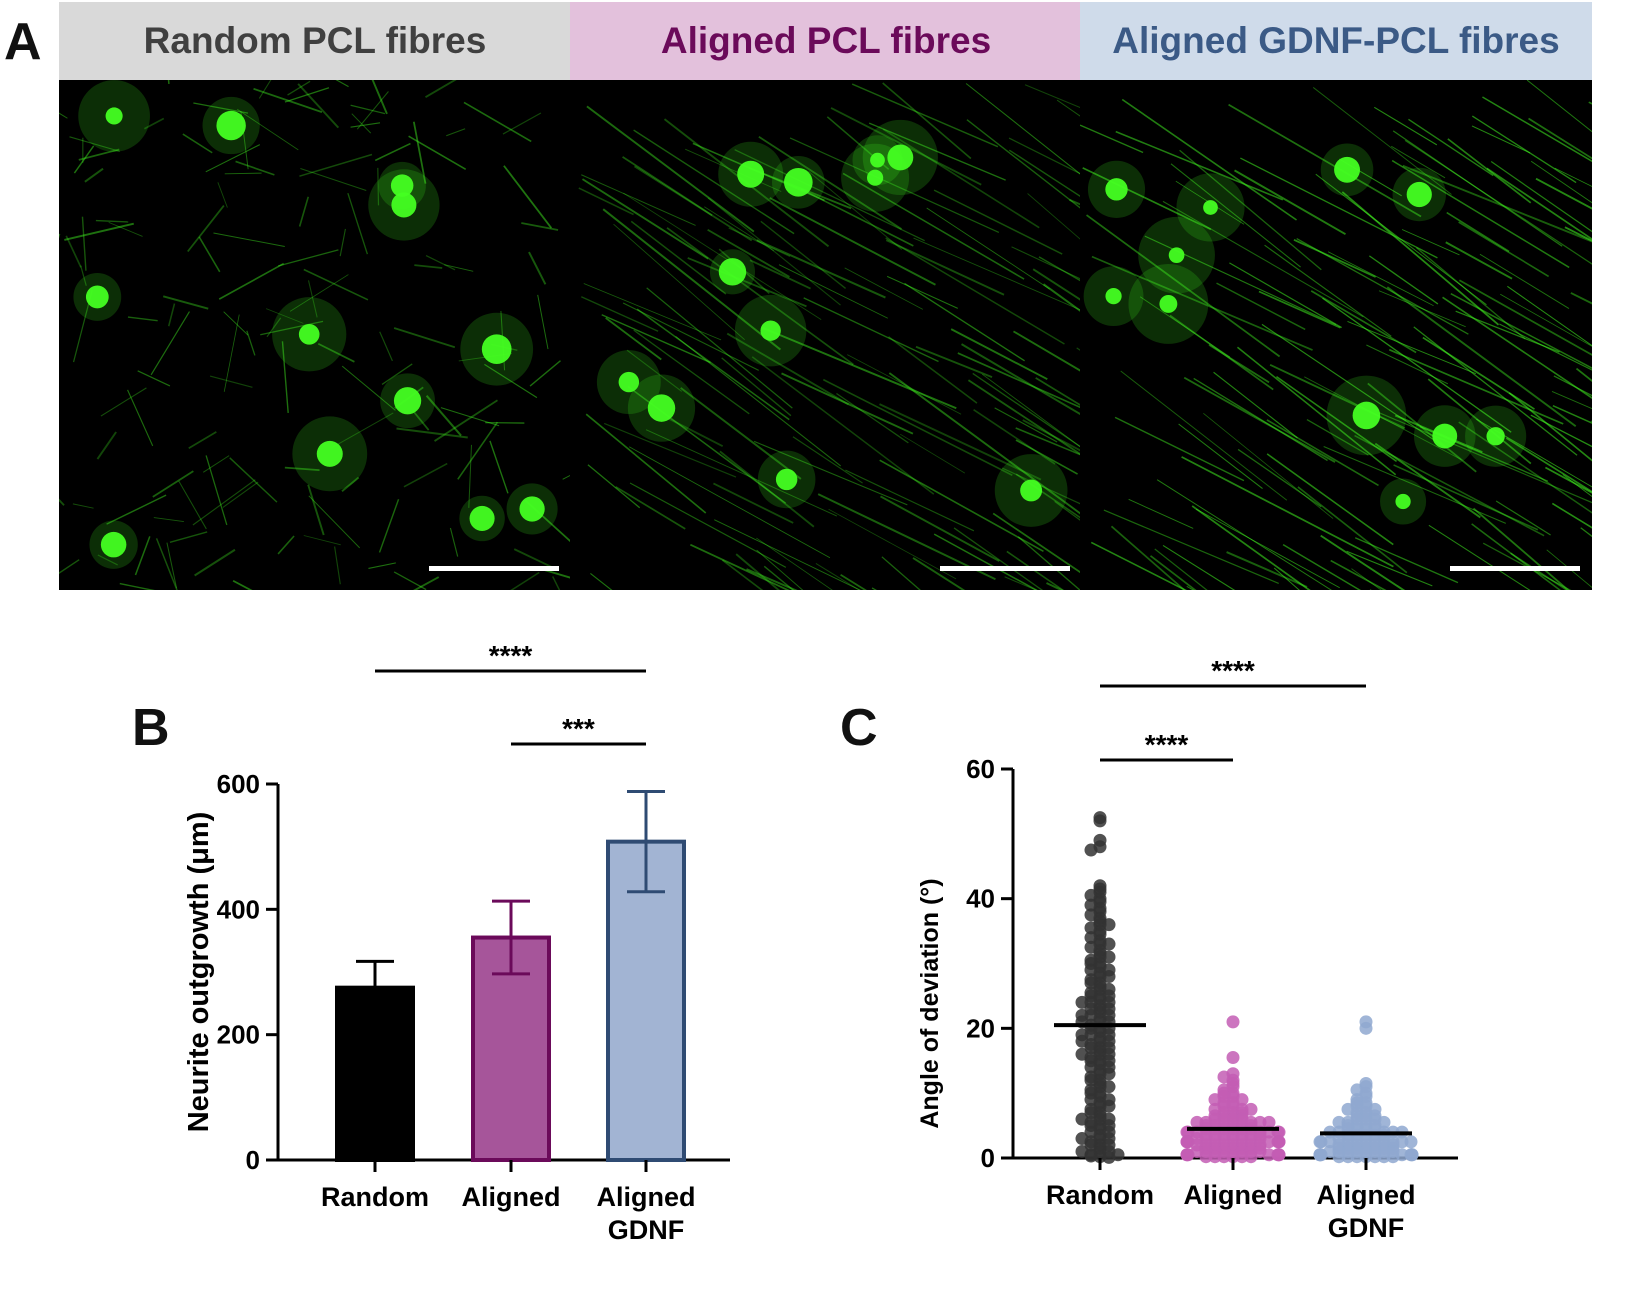 Image resolution: width=1649 pixels, height=1306 pixels. What do you see at coordinates (494, 568) in the screenshot?
I see `scale-bar` at bounding box center [494, 568].